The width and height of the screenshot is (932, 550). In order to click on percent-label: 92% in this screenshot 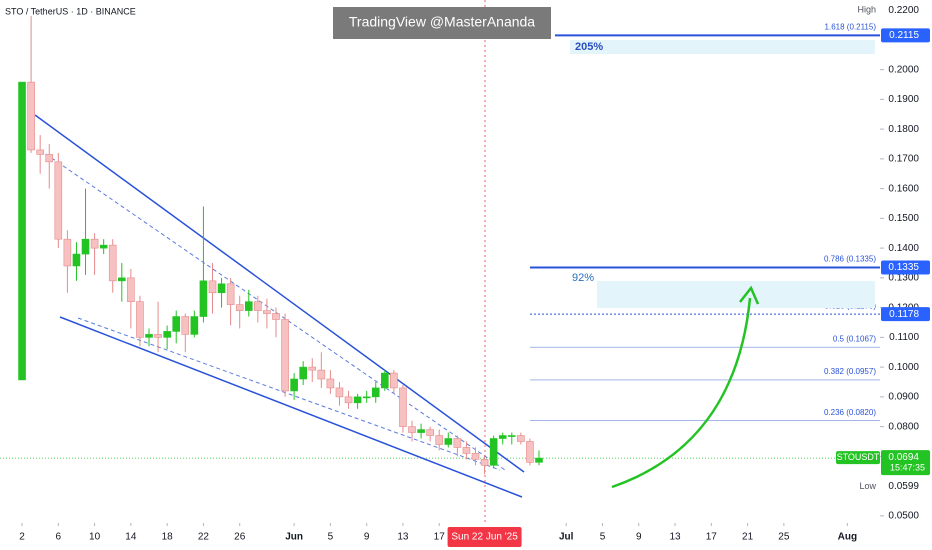, I will do `click(583, 278)`.